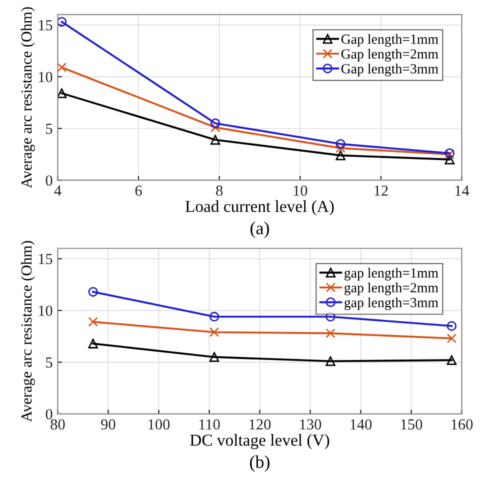 The height and width of the screenshot is (487, 481). I want to click on text: (a), so click(259, 230).